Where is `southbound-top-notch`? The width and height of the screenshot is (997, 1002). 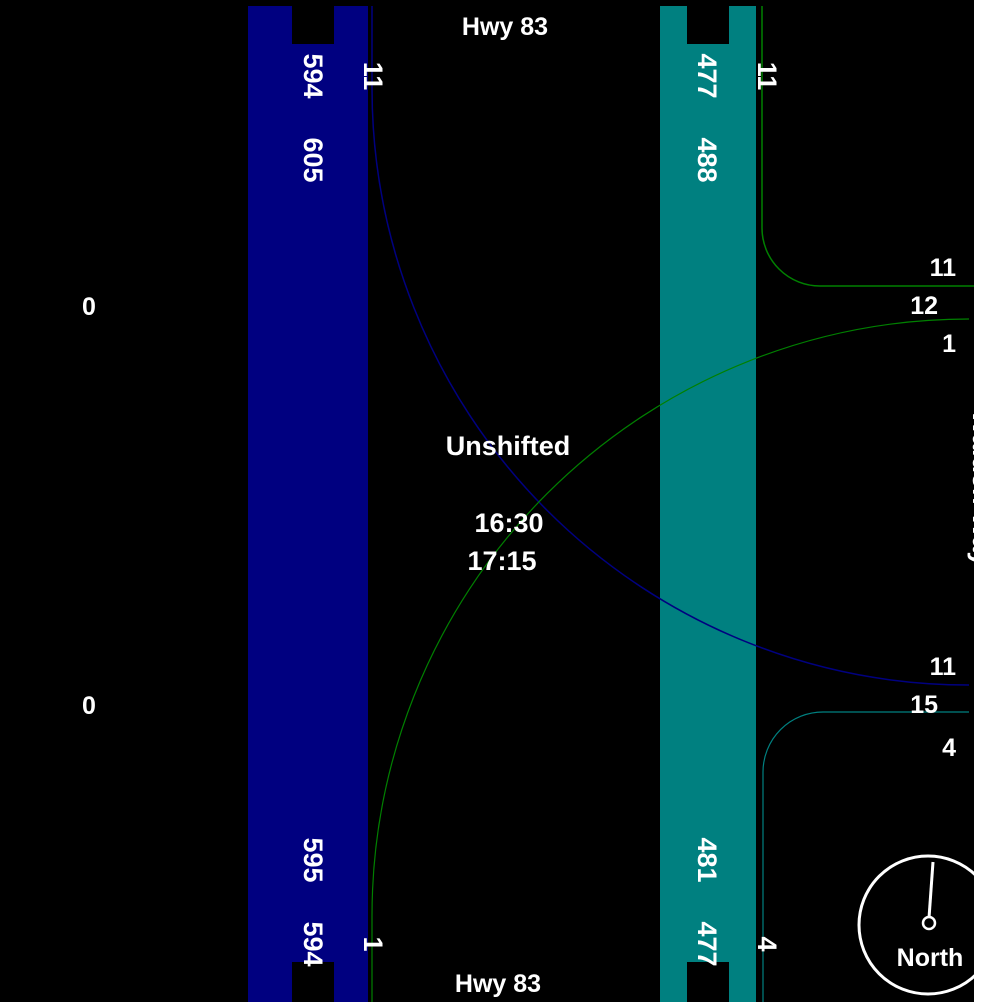
southbound-top-notch is located at coordinates (313, 25).